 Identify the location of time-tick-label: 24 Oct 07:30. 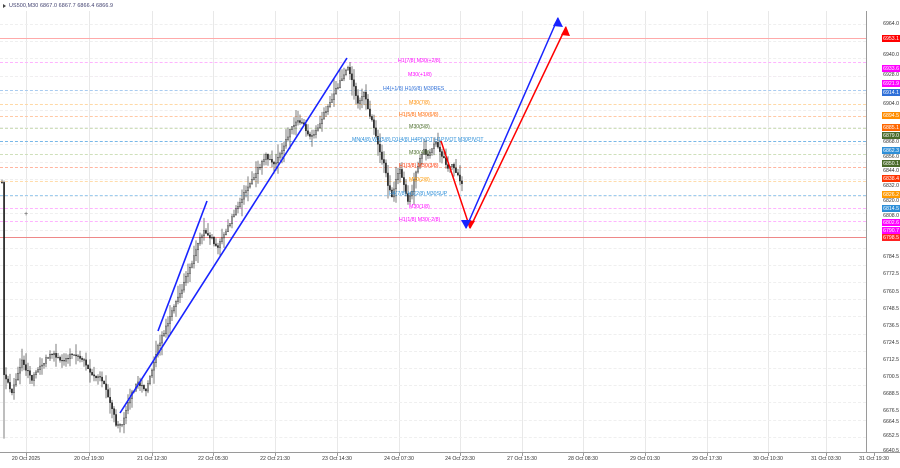
(399, 459).